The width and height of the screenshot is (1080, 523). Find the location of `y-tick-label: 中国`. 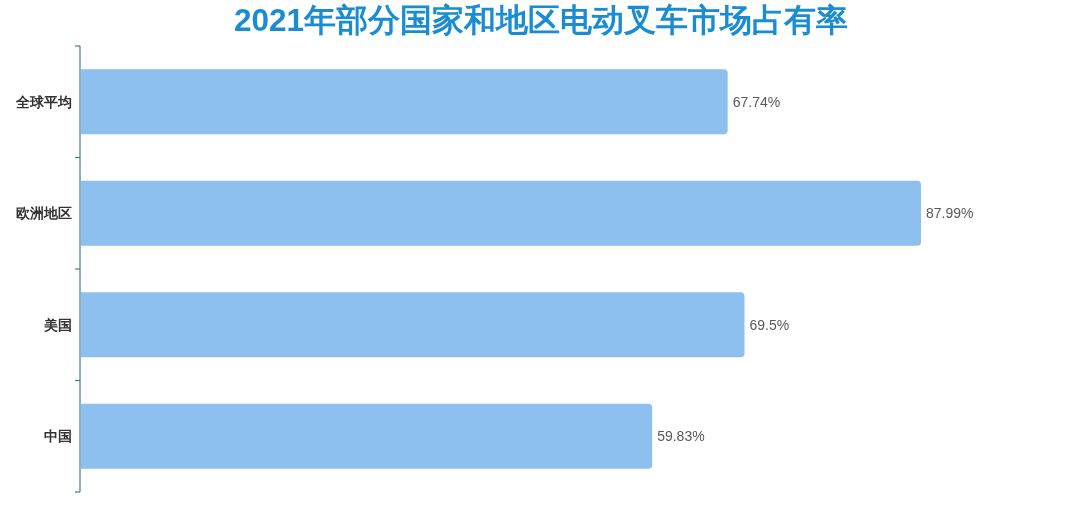

y-tick-label: 中国 is located at coordinates (58, 437).